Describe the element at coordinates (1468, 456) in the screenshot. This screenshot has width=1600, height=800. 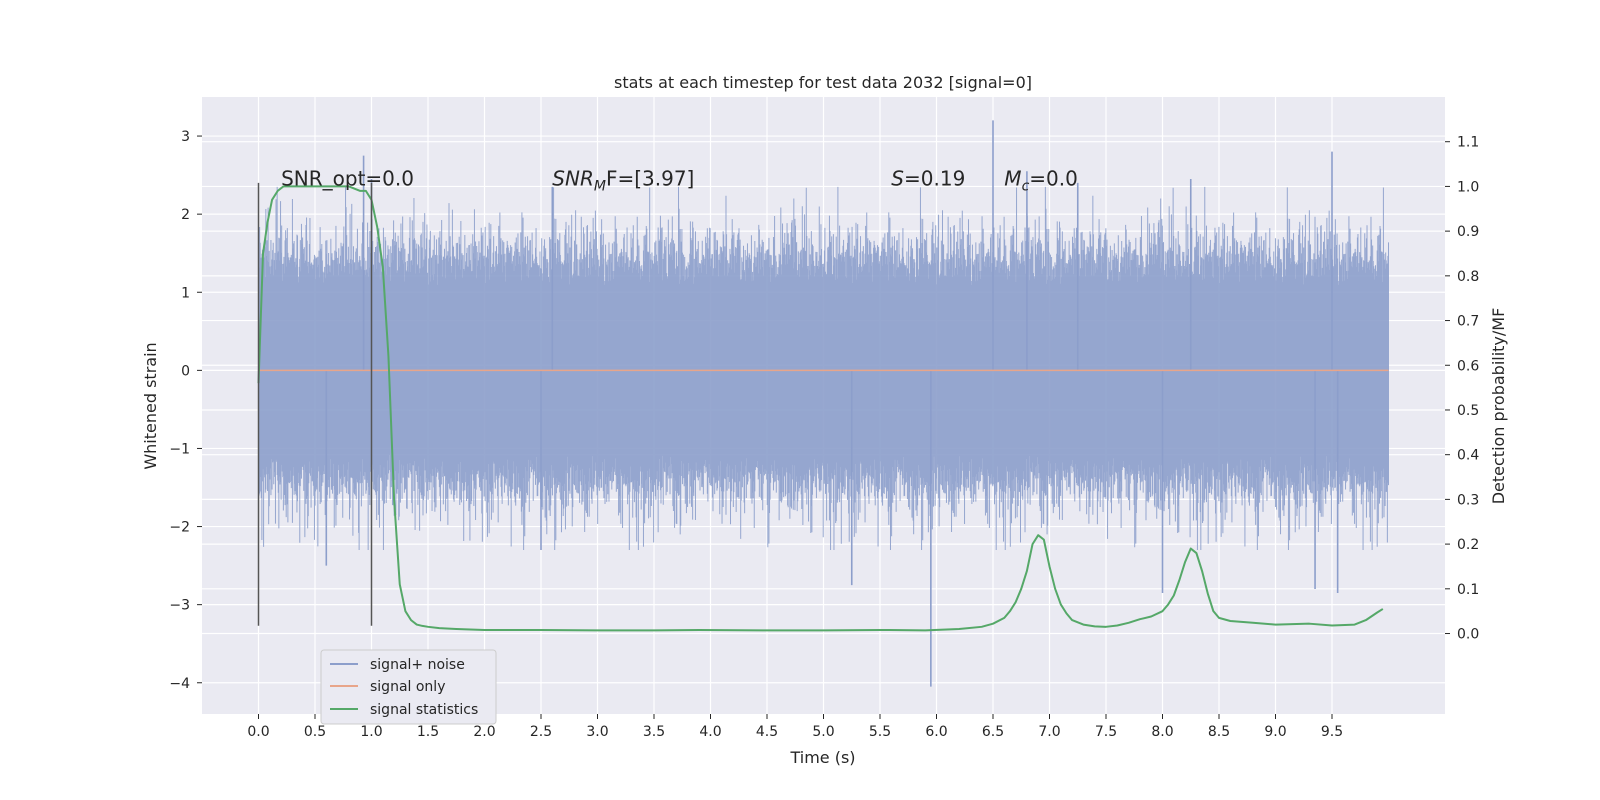
I see `y2-tick-label: 0.4` at that location.